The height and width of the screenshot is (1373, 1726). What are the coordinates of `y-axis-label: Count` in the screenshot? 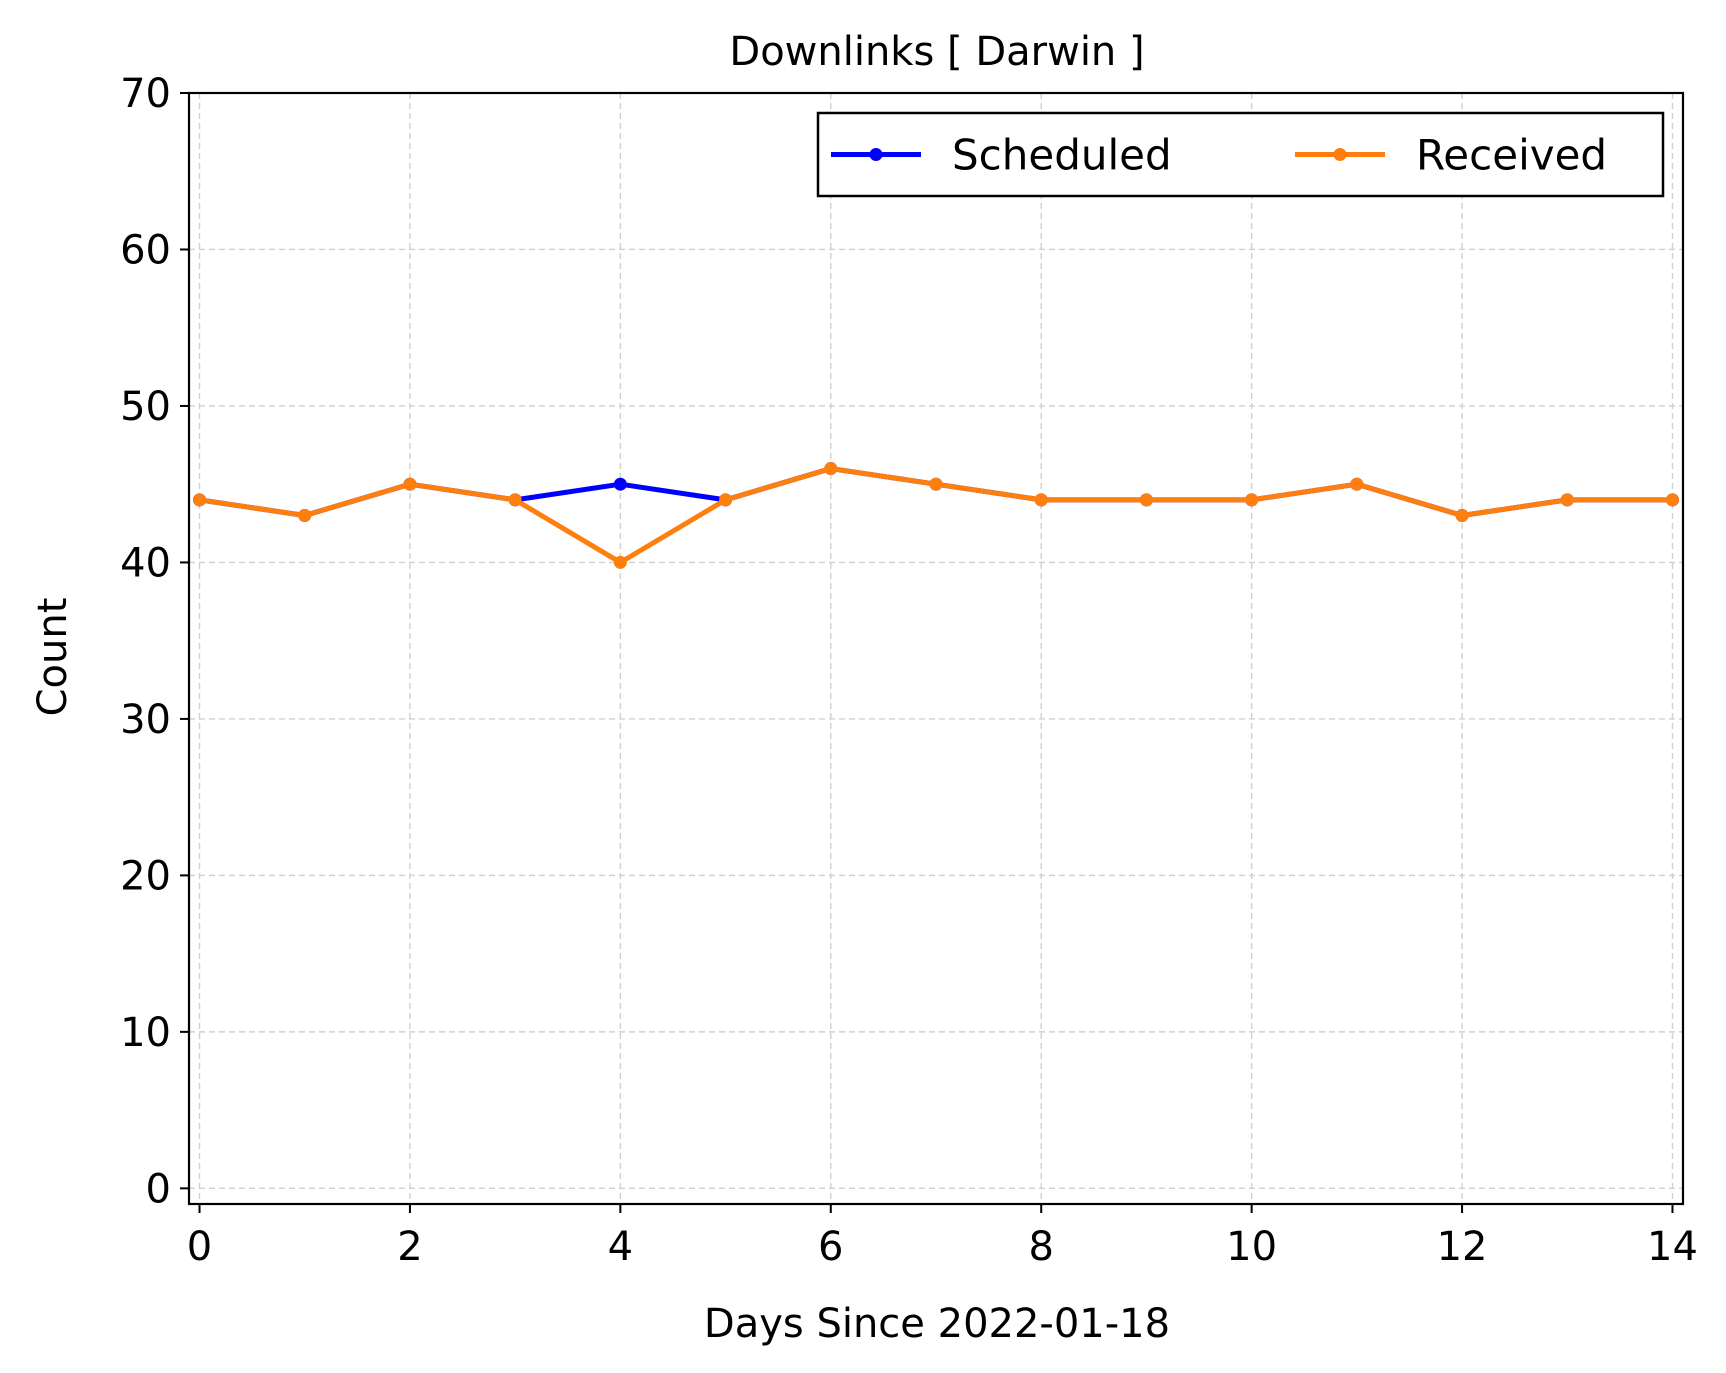 It's located at (53, 657).